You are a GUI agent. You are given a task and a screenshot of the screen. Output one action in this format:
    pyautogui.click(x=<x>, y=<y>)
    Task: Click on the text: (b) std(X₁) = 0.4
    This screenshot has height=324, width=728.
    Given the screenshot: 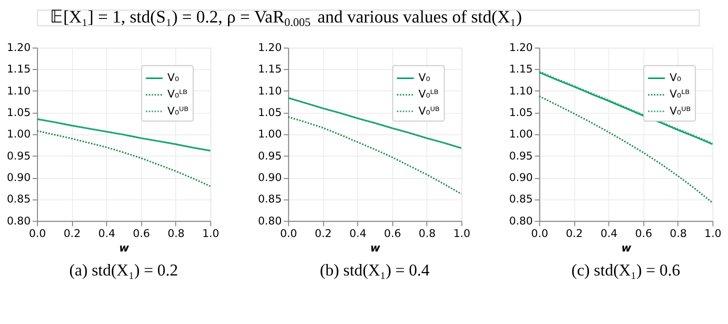 What is the action you would take?
    pyautogui.click(x=375, y=270)
    